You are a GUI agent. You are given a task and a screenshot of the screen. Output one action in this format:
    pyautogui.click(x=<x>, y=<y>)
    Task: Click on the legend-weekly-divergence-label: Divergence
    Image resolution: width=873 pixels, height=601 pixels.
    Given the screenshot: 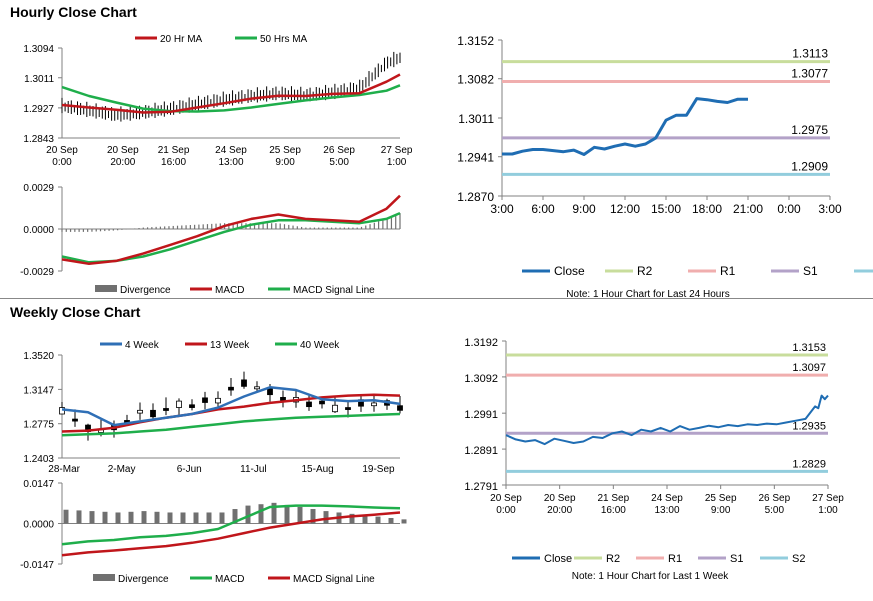 What is the action you would take?
    pyautogui.click(x=143, y=579)
    